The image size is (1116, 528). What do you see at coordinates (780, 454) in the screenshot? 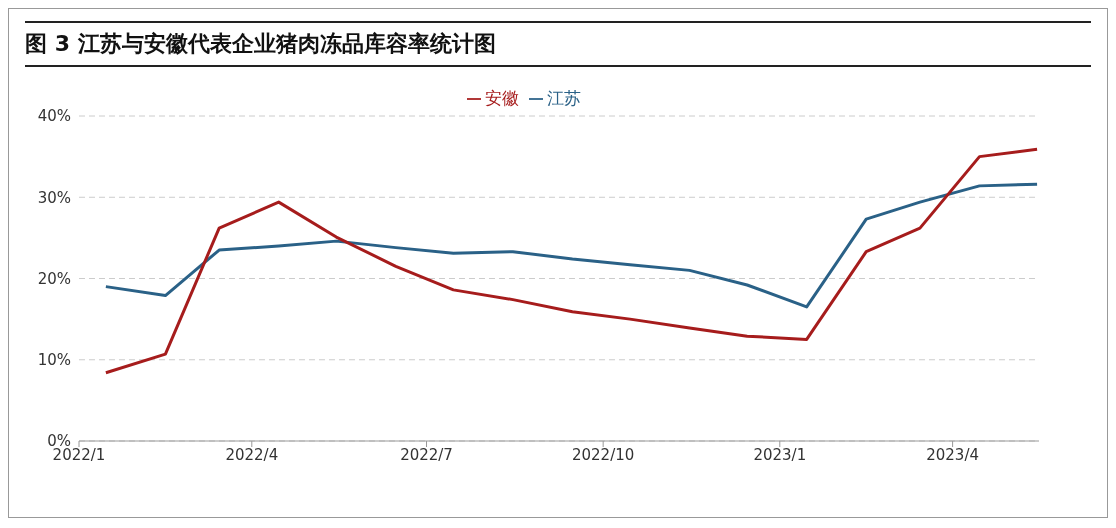
I see `x-tick-label: 2023/1` at bounding box center [780, 454].